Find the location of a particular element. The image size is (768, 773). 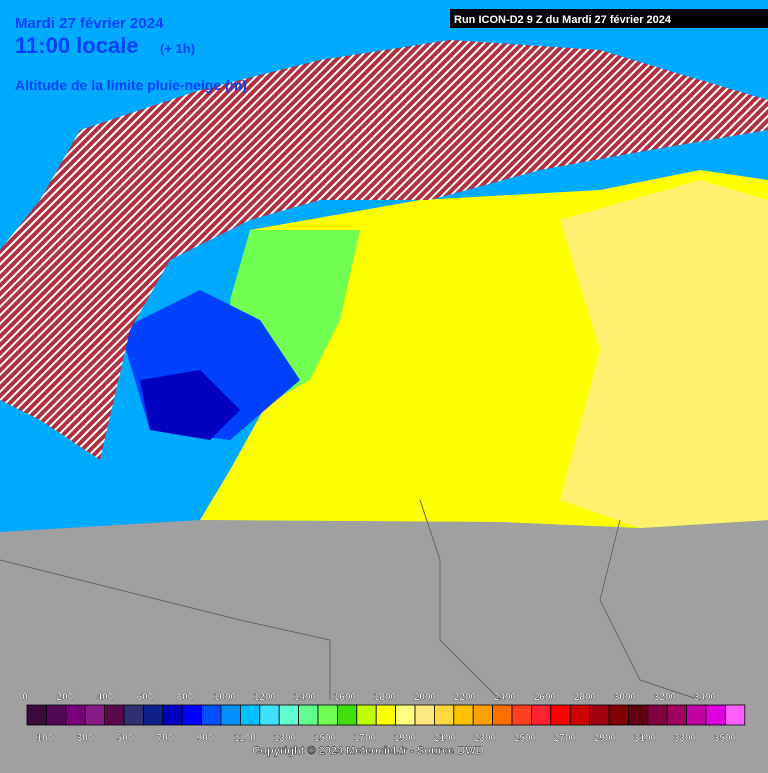

legend-label: 600 is located at coordinates (145, 697).